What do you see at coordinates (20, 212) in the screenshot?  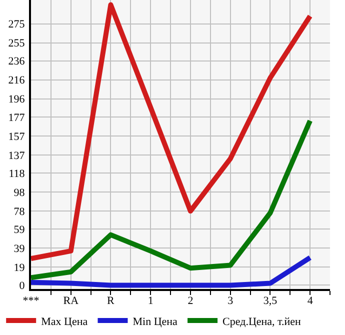 I see `y-tick-label: 78` at bounding box center [20, 212].